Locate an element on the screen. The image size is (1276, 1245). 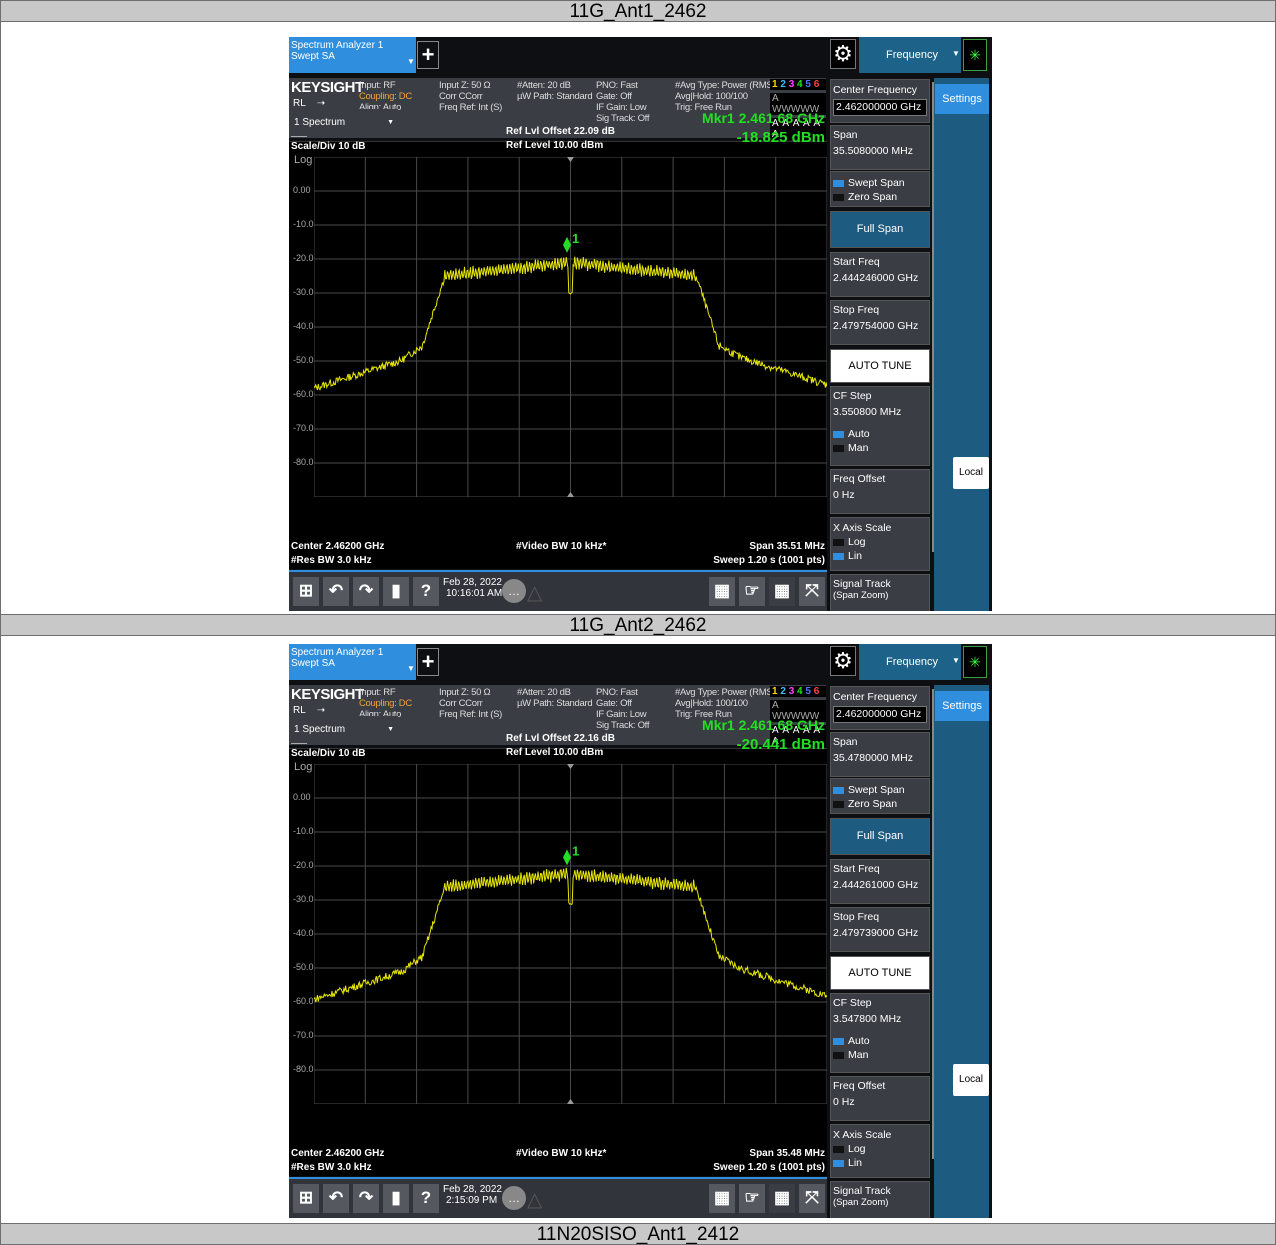
start-freq-control: Start Freq 2.444261000 GHz is located at coordinates (880, 881).